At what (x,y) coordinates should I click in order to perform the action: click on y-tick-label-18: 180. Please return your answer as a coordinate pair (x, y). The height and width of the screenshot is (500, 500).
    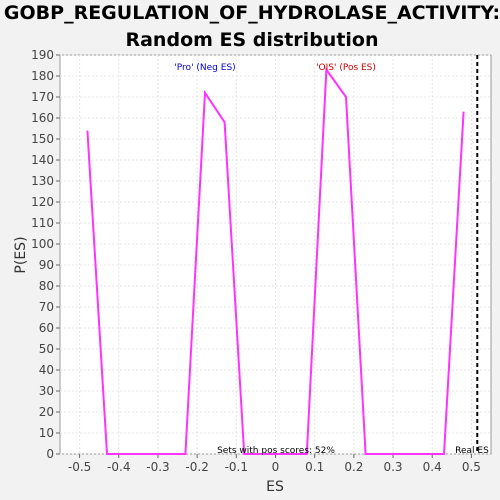
    Looking at the image, I should click on (42, 76).